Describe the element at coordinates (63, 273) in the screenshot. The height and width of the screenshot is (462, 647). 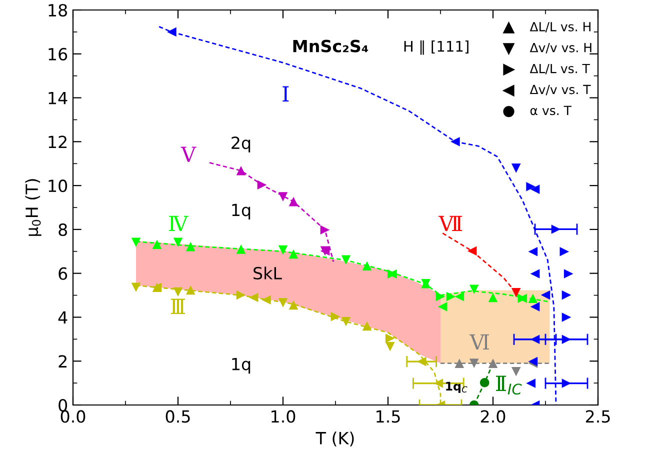
I see `y-tick-label: 6` at that location.